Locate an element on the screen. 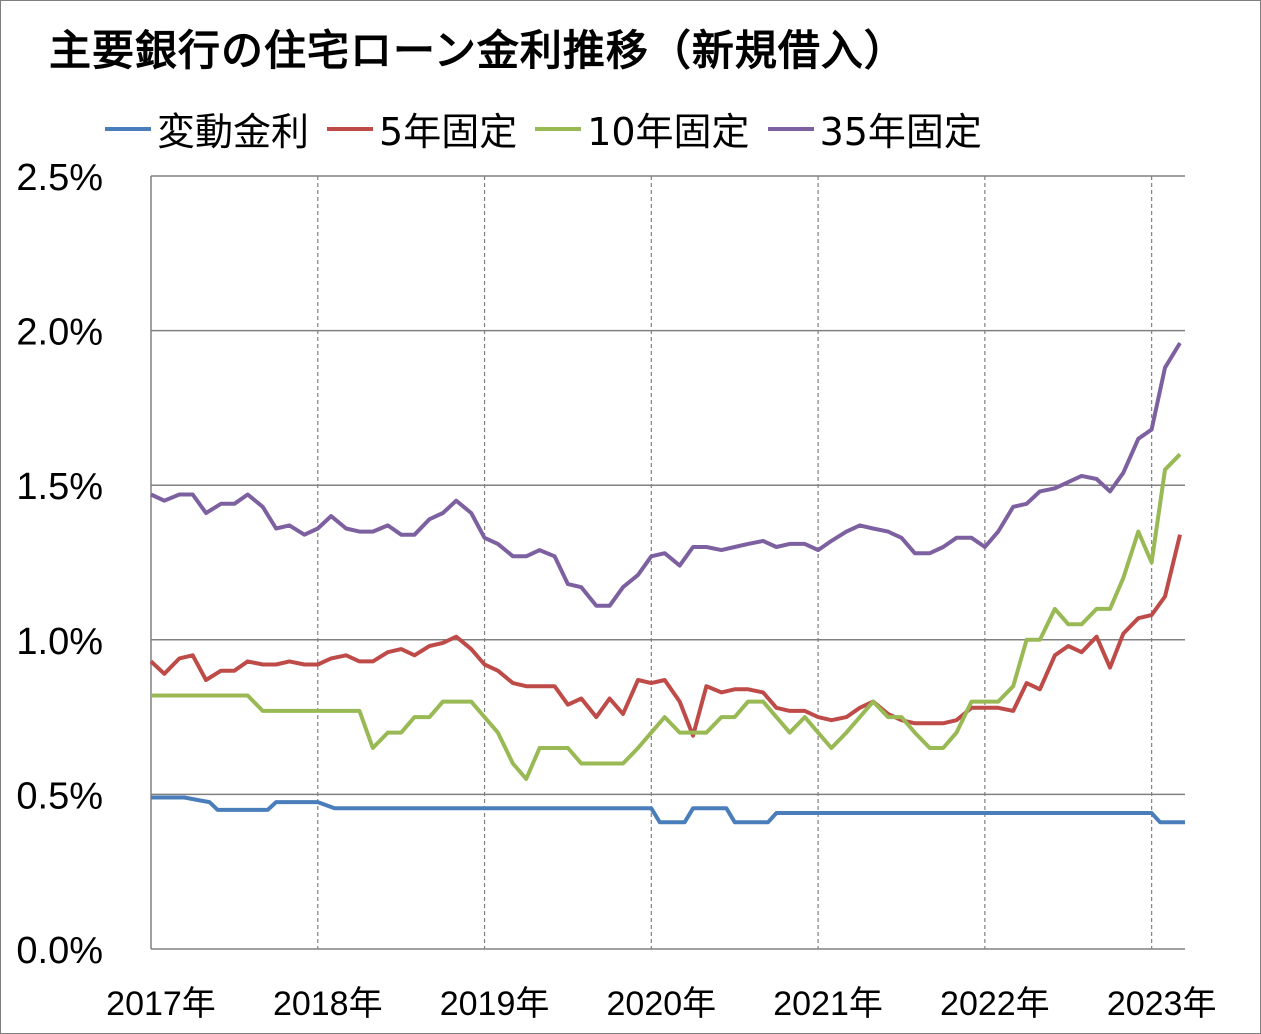 Image resolution: width=1261 pixels, height=1034 pixels. y-tick-label: 0.5% is located at coordinates (59, 796).